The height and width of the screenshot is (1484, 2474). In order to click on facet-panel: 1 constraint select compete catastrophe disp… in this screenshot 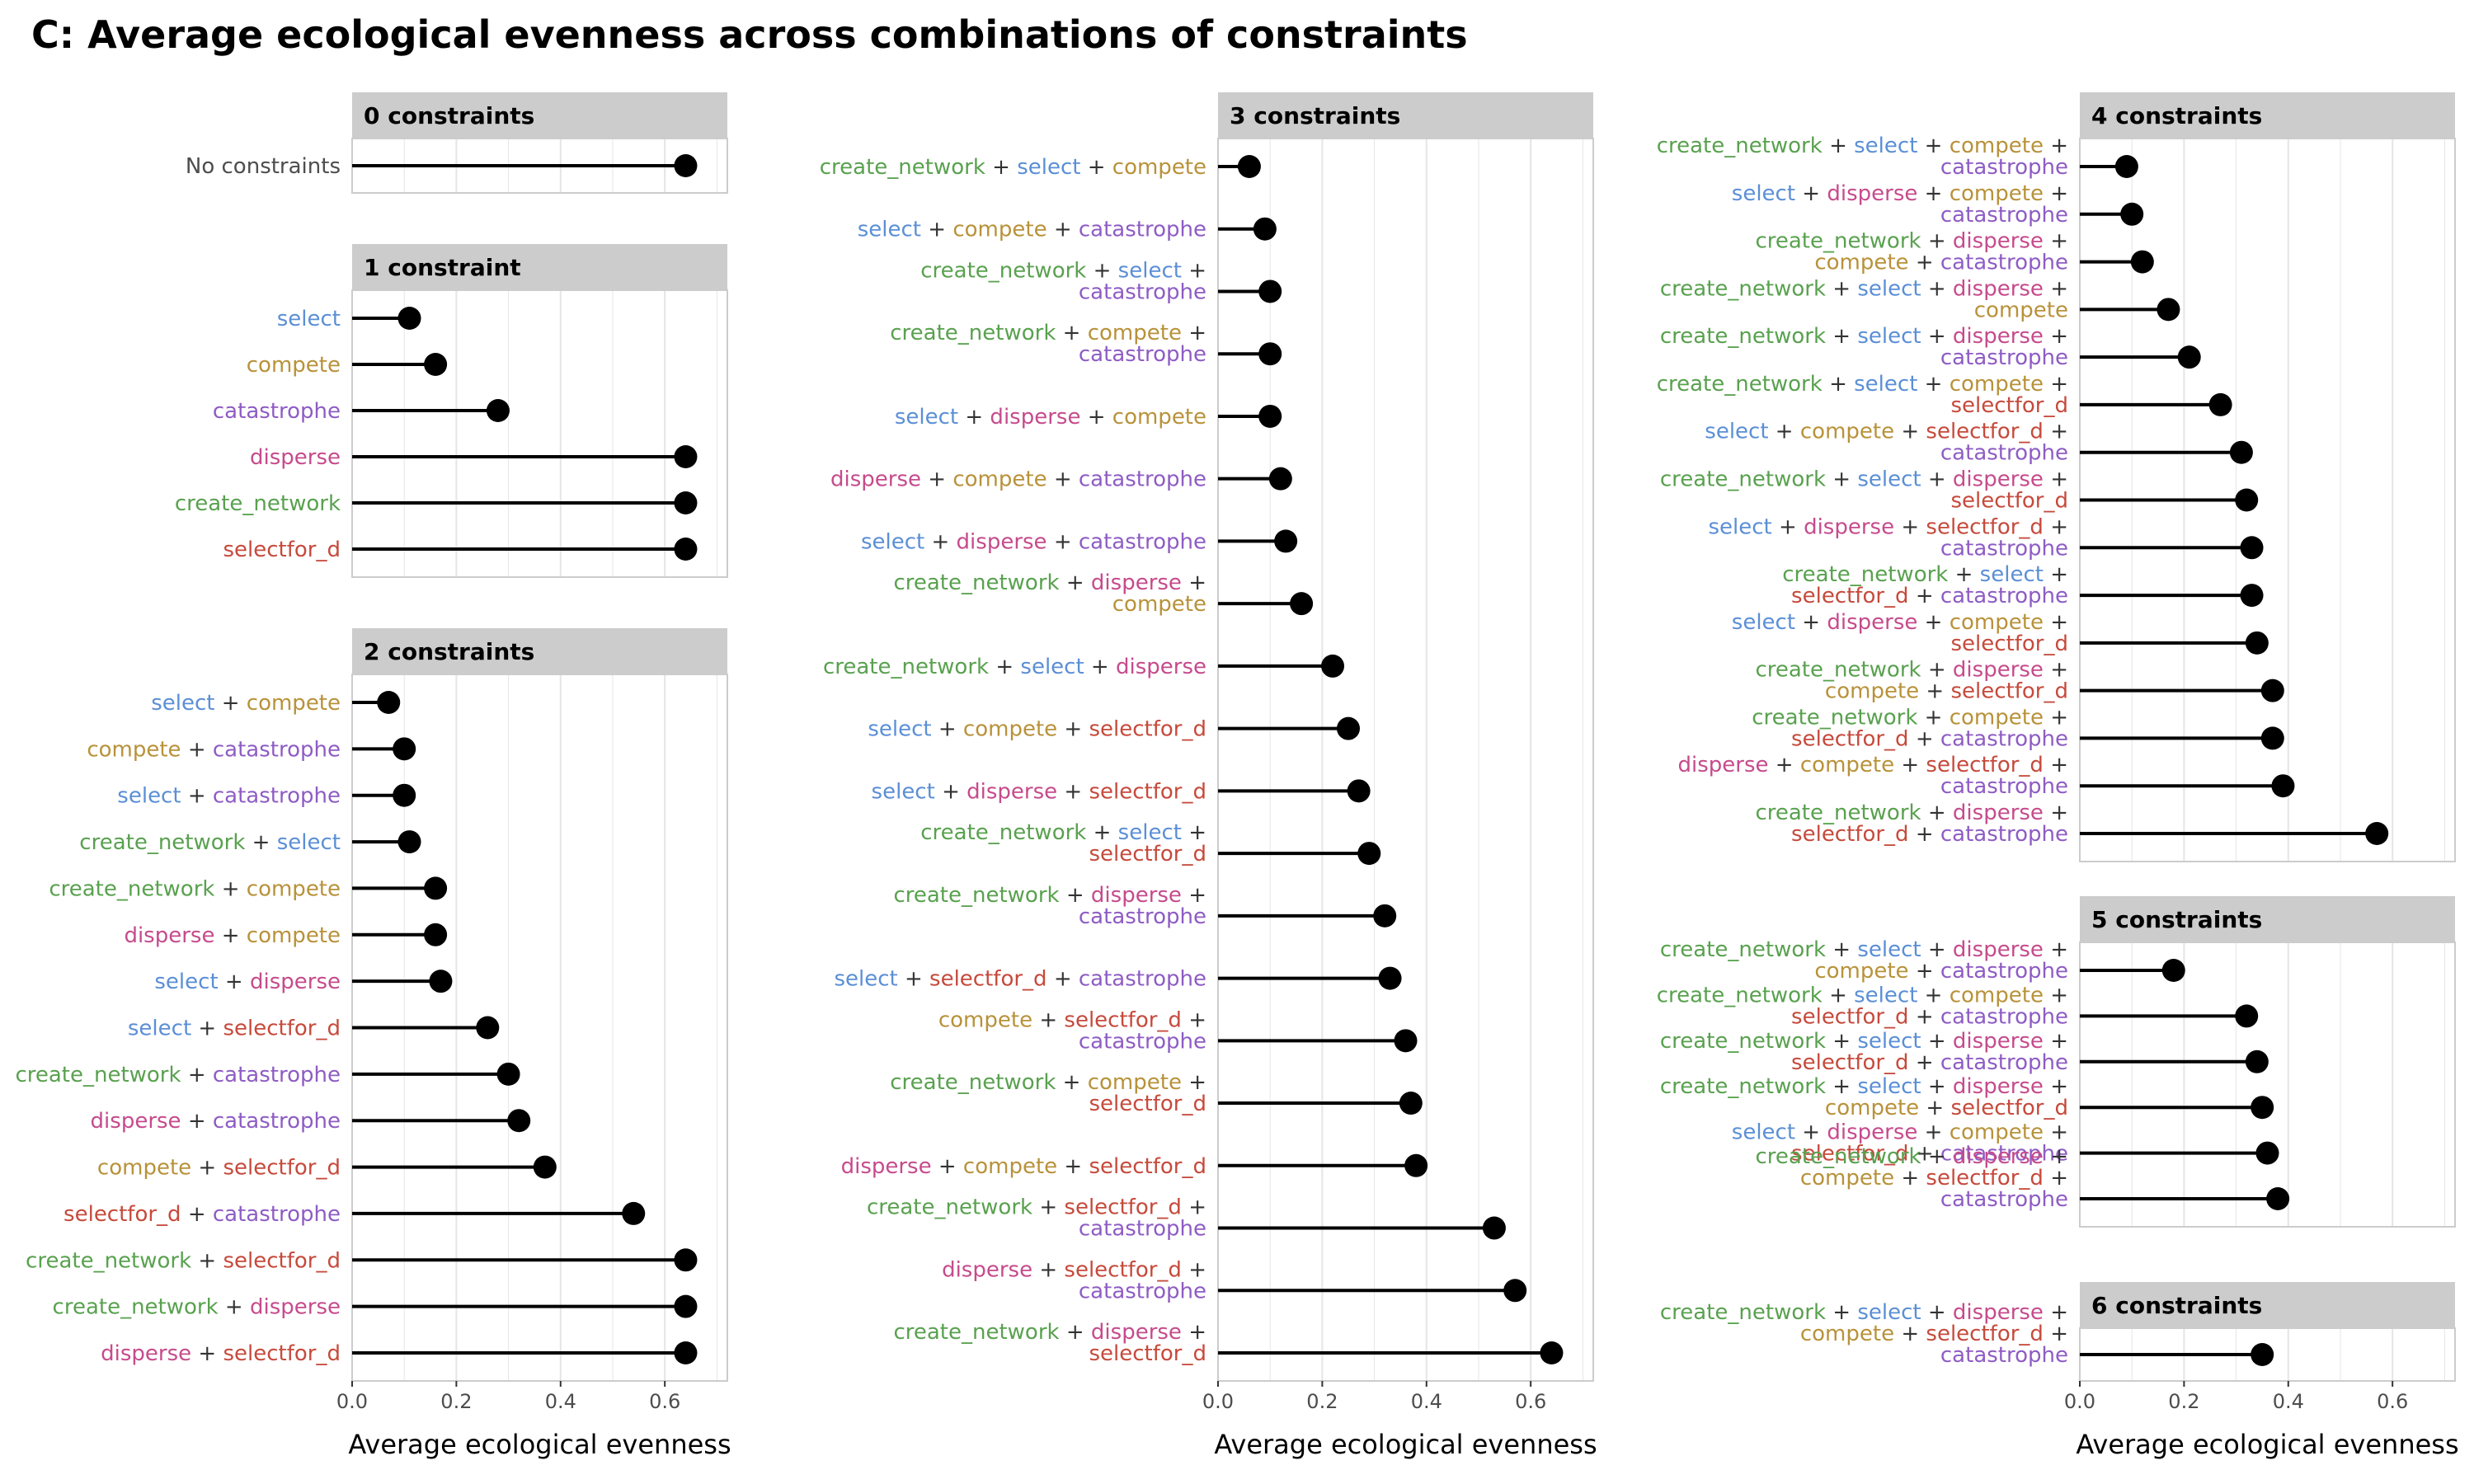, I will do `click(451, 411)`.